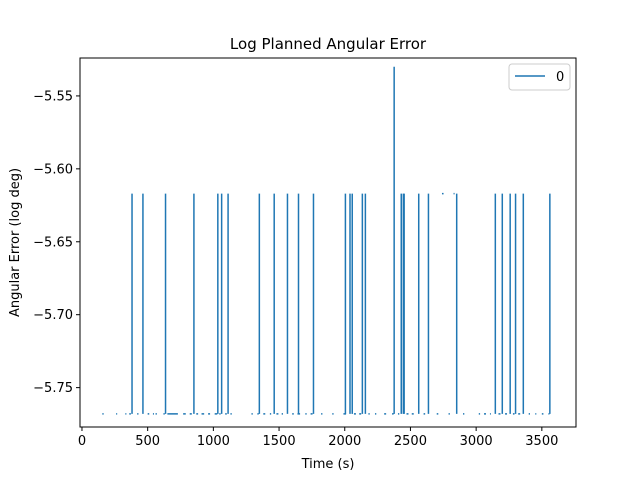 The width and height of the screenshot is (640, 480). What do you see at coordinates (15, 242) in the screenshot?
I see `y-axis-label: Angular Error (log deg)` at bounding box center [15, 242].